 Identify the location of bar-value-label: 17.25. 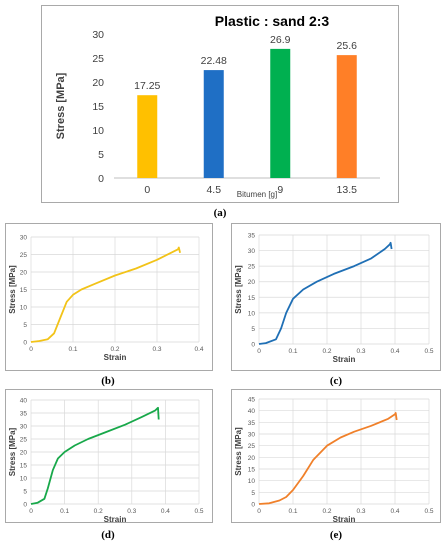
(147, 86).